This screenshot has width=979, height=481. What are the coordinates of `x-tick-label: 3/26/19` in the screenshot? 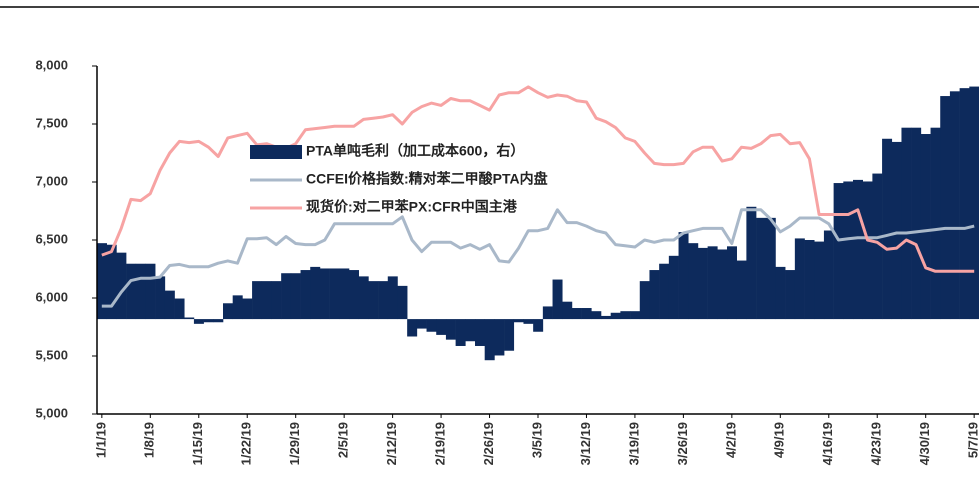 It's located at (682, 443).